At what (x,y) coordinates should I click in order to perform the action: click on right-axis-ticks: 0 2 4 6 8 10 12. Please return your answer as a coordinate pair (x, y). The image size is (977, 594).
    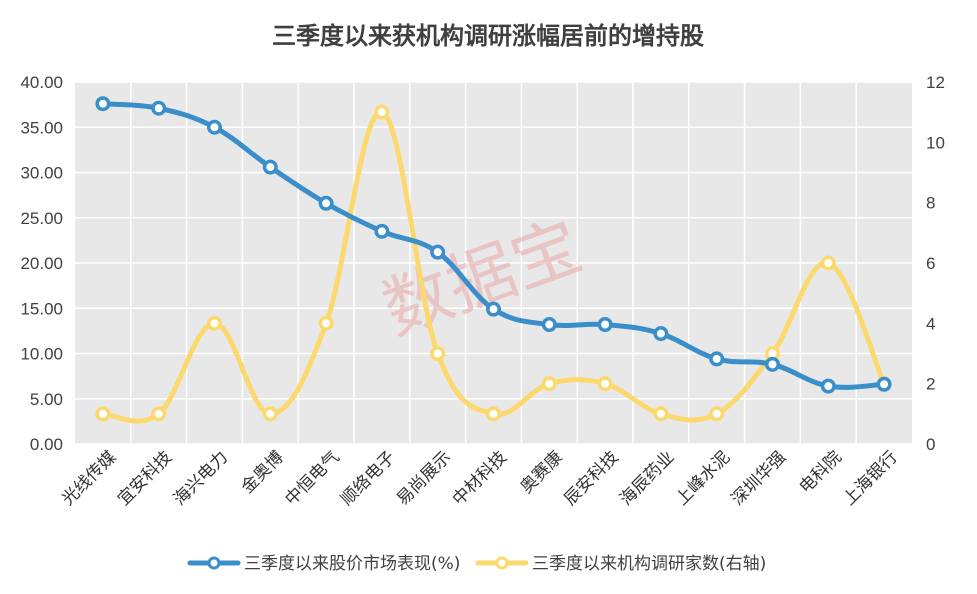
    Looking at the image, I should click on (935, 263).